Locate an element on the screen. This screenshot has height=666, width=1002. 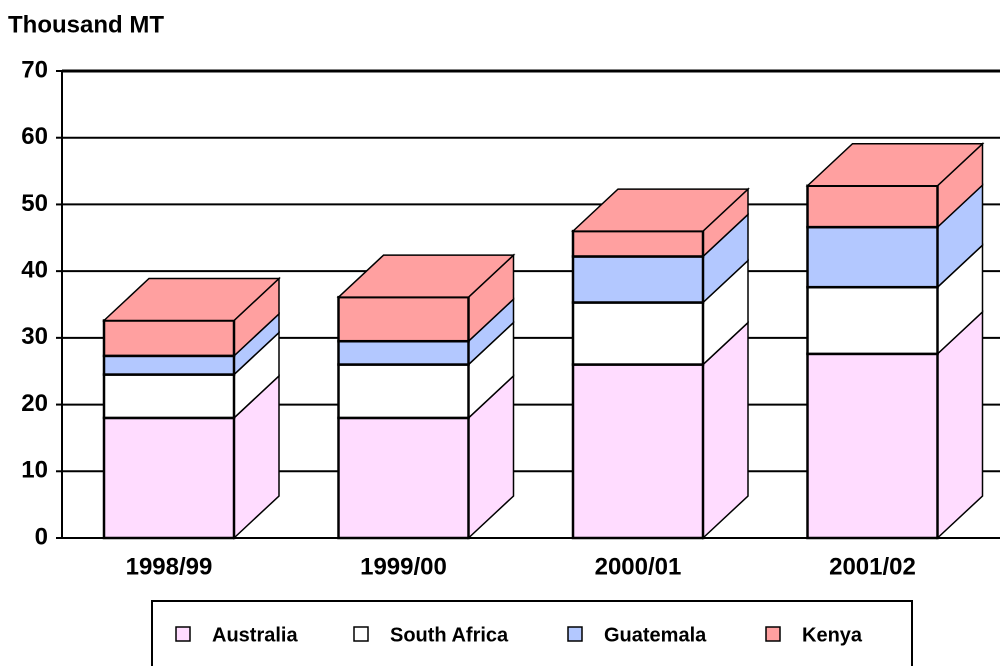
y-tick-label: 60 is located at coordinates (34, 136).